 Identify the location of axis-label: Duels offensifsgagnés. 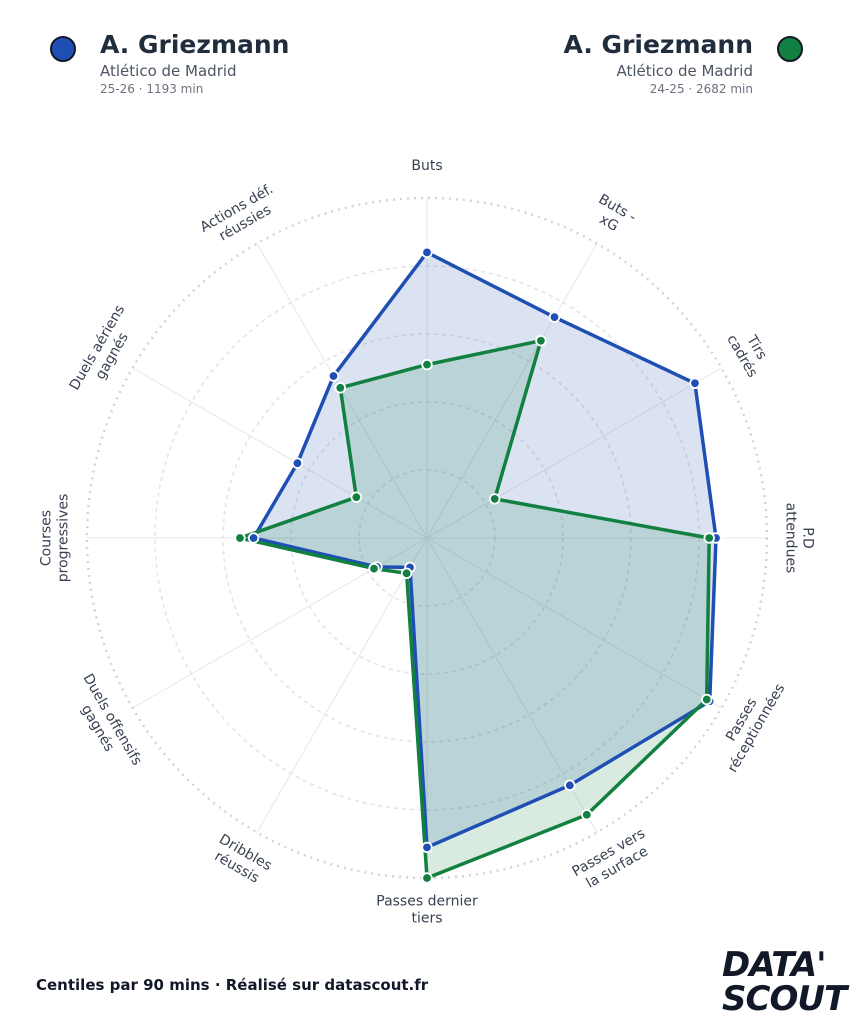
(105, 724).